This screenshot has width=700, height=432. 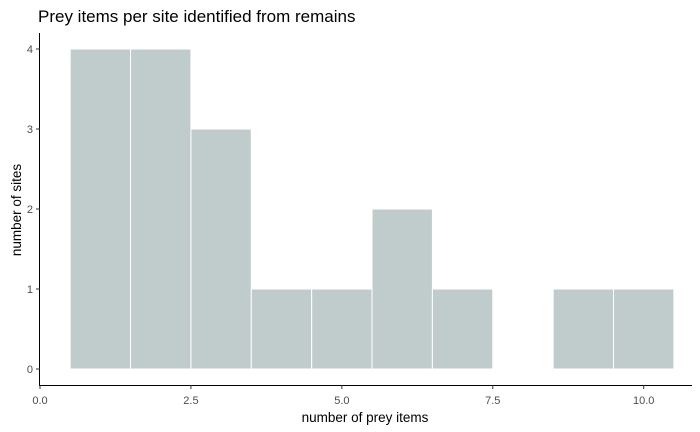 I want to click on y-axis-ticks: 0 1 2 3 4, so click(x=33, y=210).